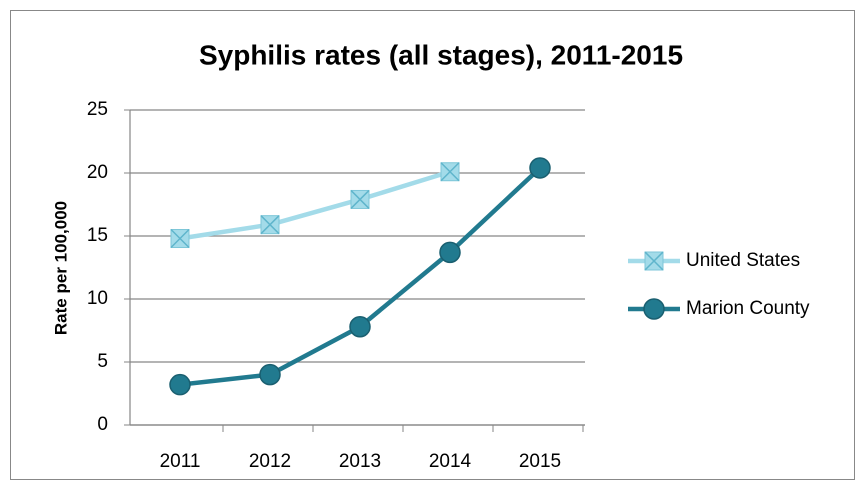  I want to click on legend-label: United States, so click(743, 260).